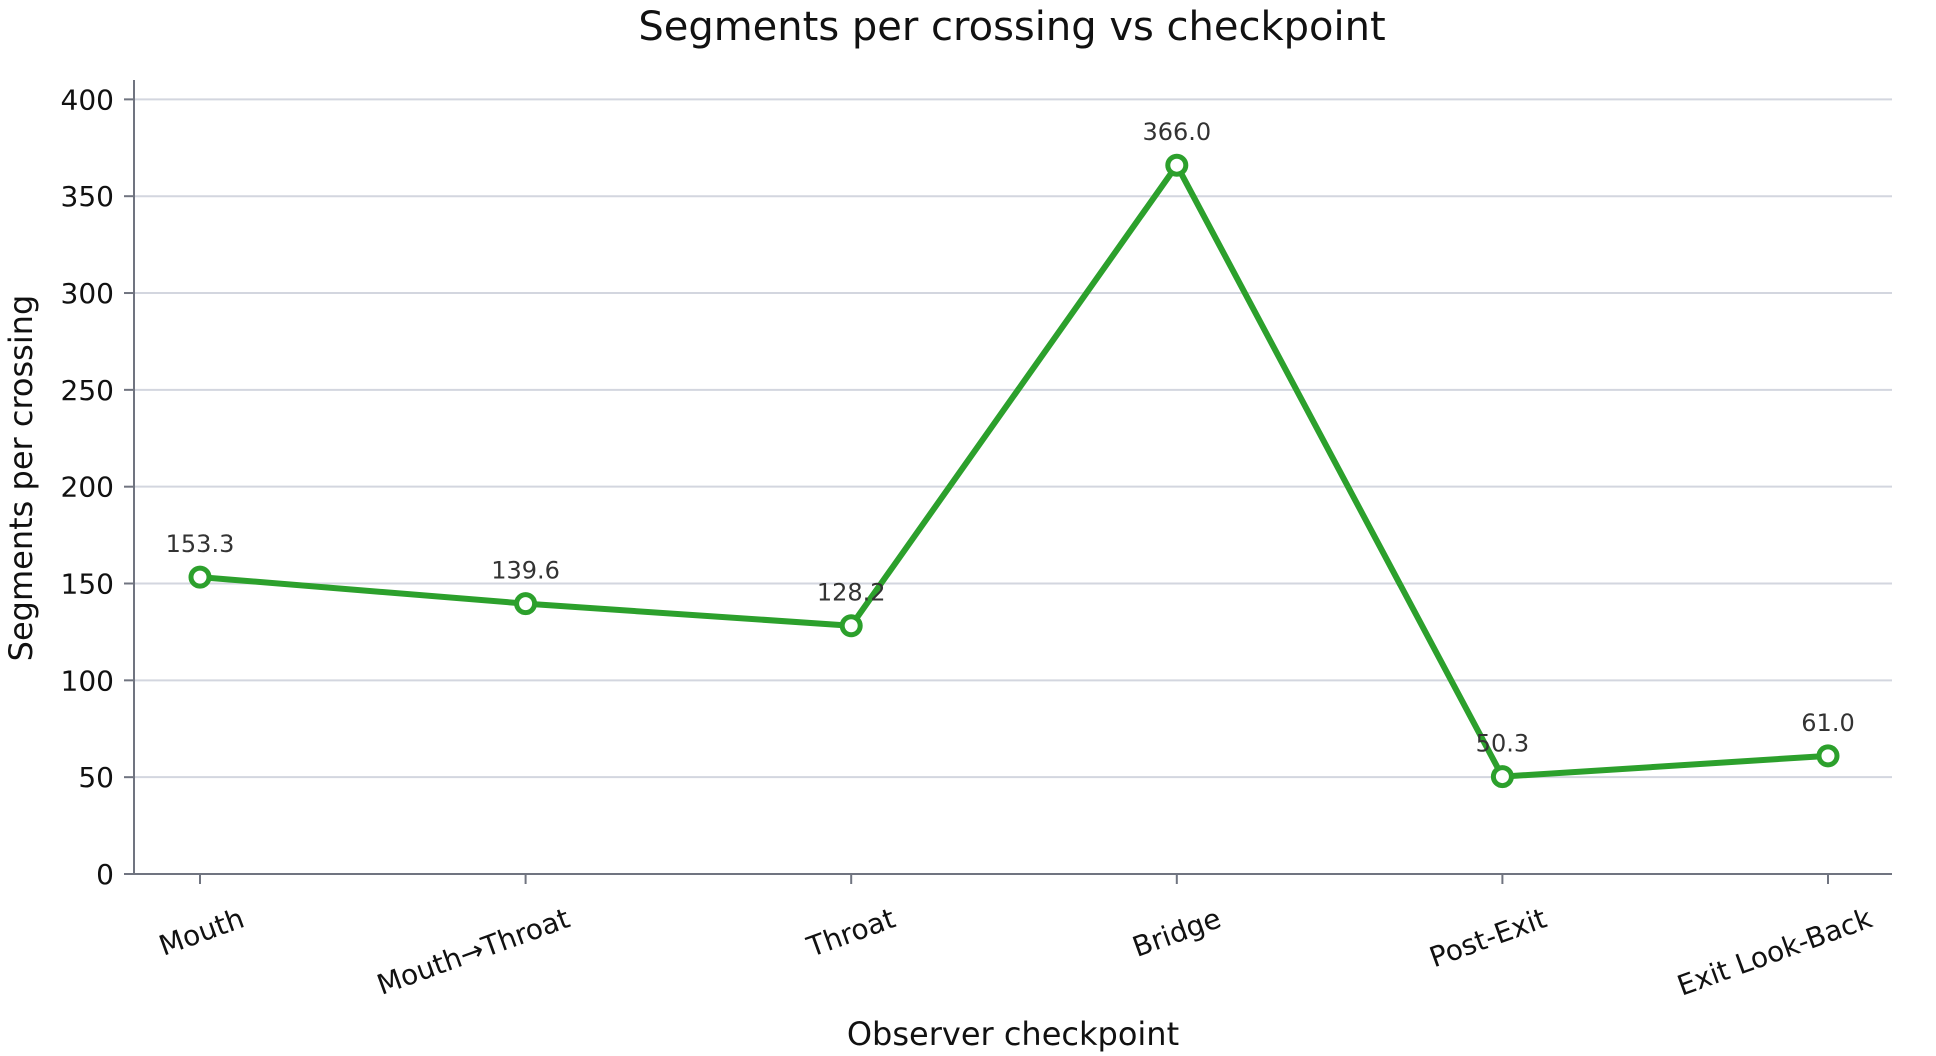 This screenshot has height=1056, width=1936. What do you see at coordinates (96, 777) in the screenshot?
I see `y-tick-label: 50` at bounding box center [96, 777].